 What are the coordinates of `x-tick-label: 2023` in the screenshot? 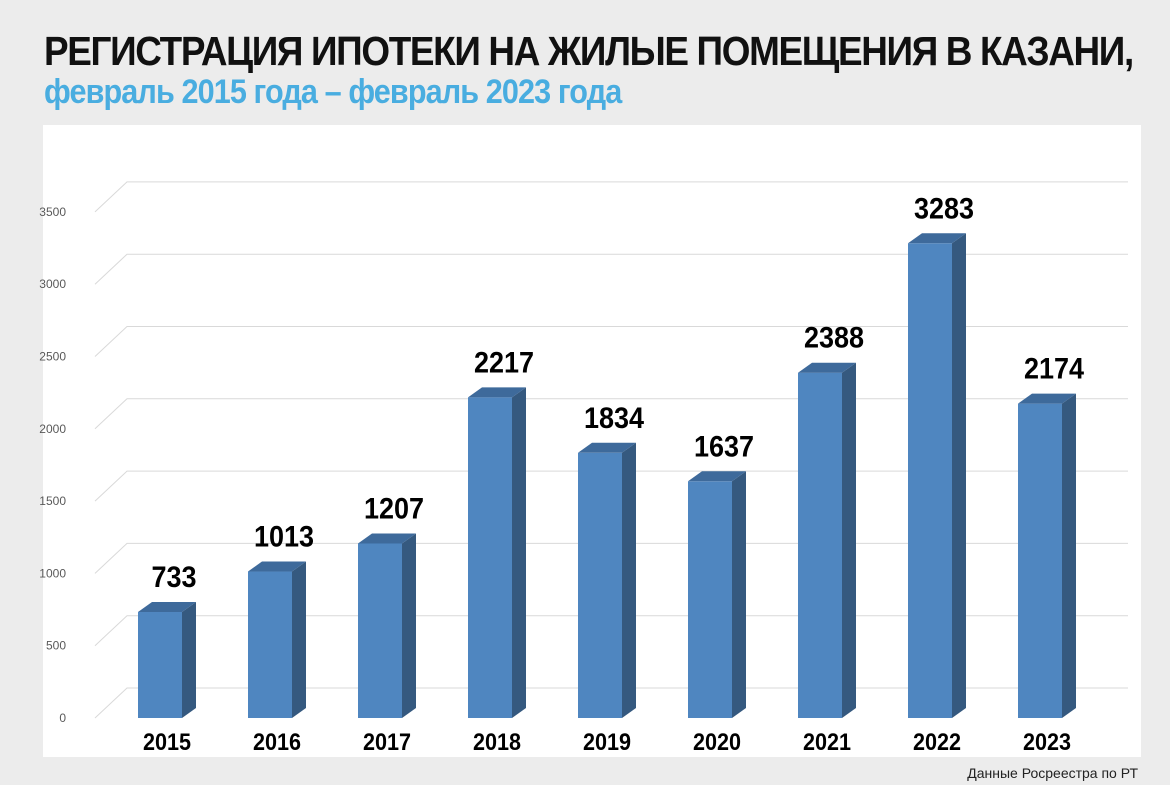 It's located at (1047, 741).